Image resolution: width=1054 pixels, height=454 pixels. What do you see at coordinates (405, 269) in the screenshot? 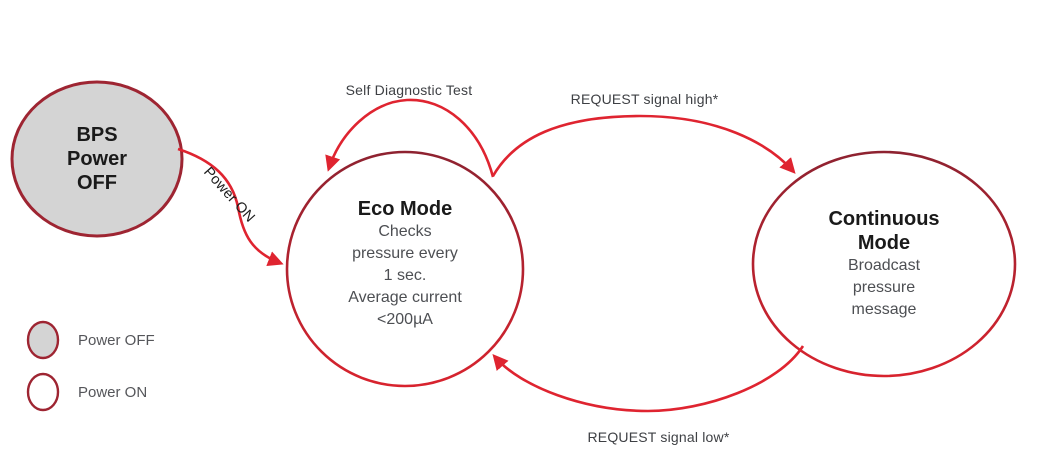
I see `state-circle-eco-mode` at bounding box center [405, 269].